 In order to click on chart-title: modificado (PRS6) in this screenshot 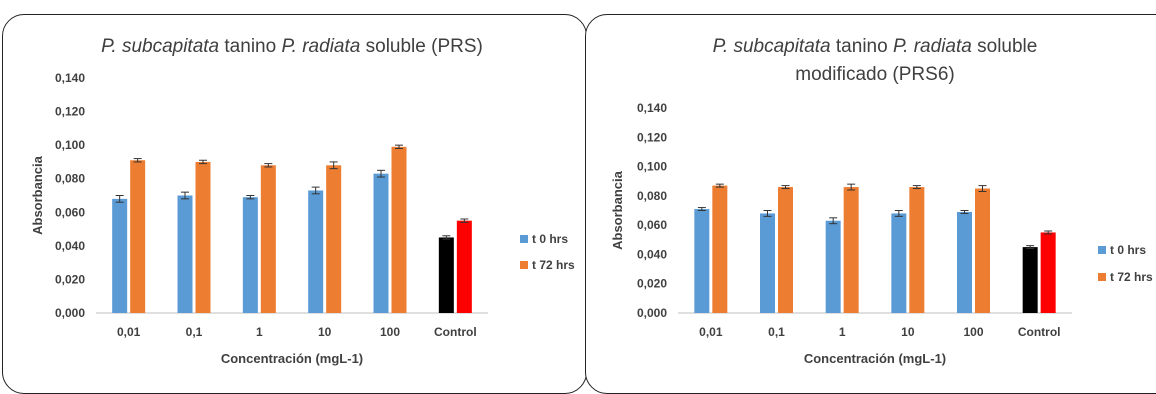, I will do `click(874, 74)`.